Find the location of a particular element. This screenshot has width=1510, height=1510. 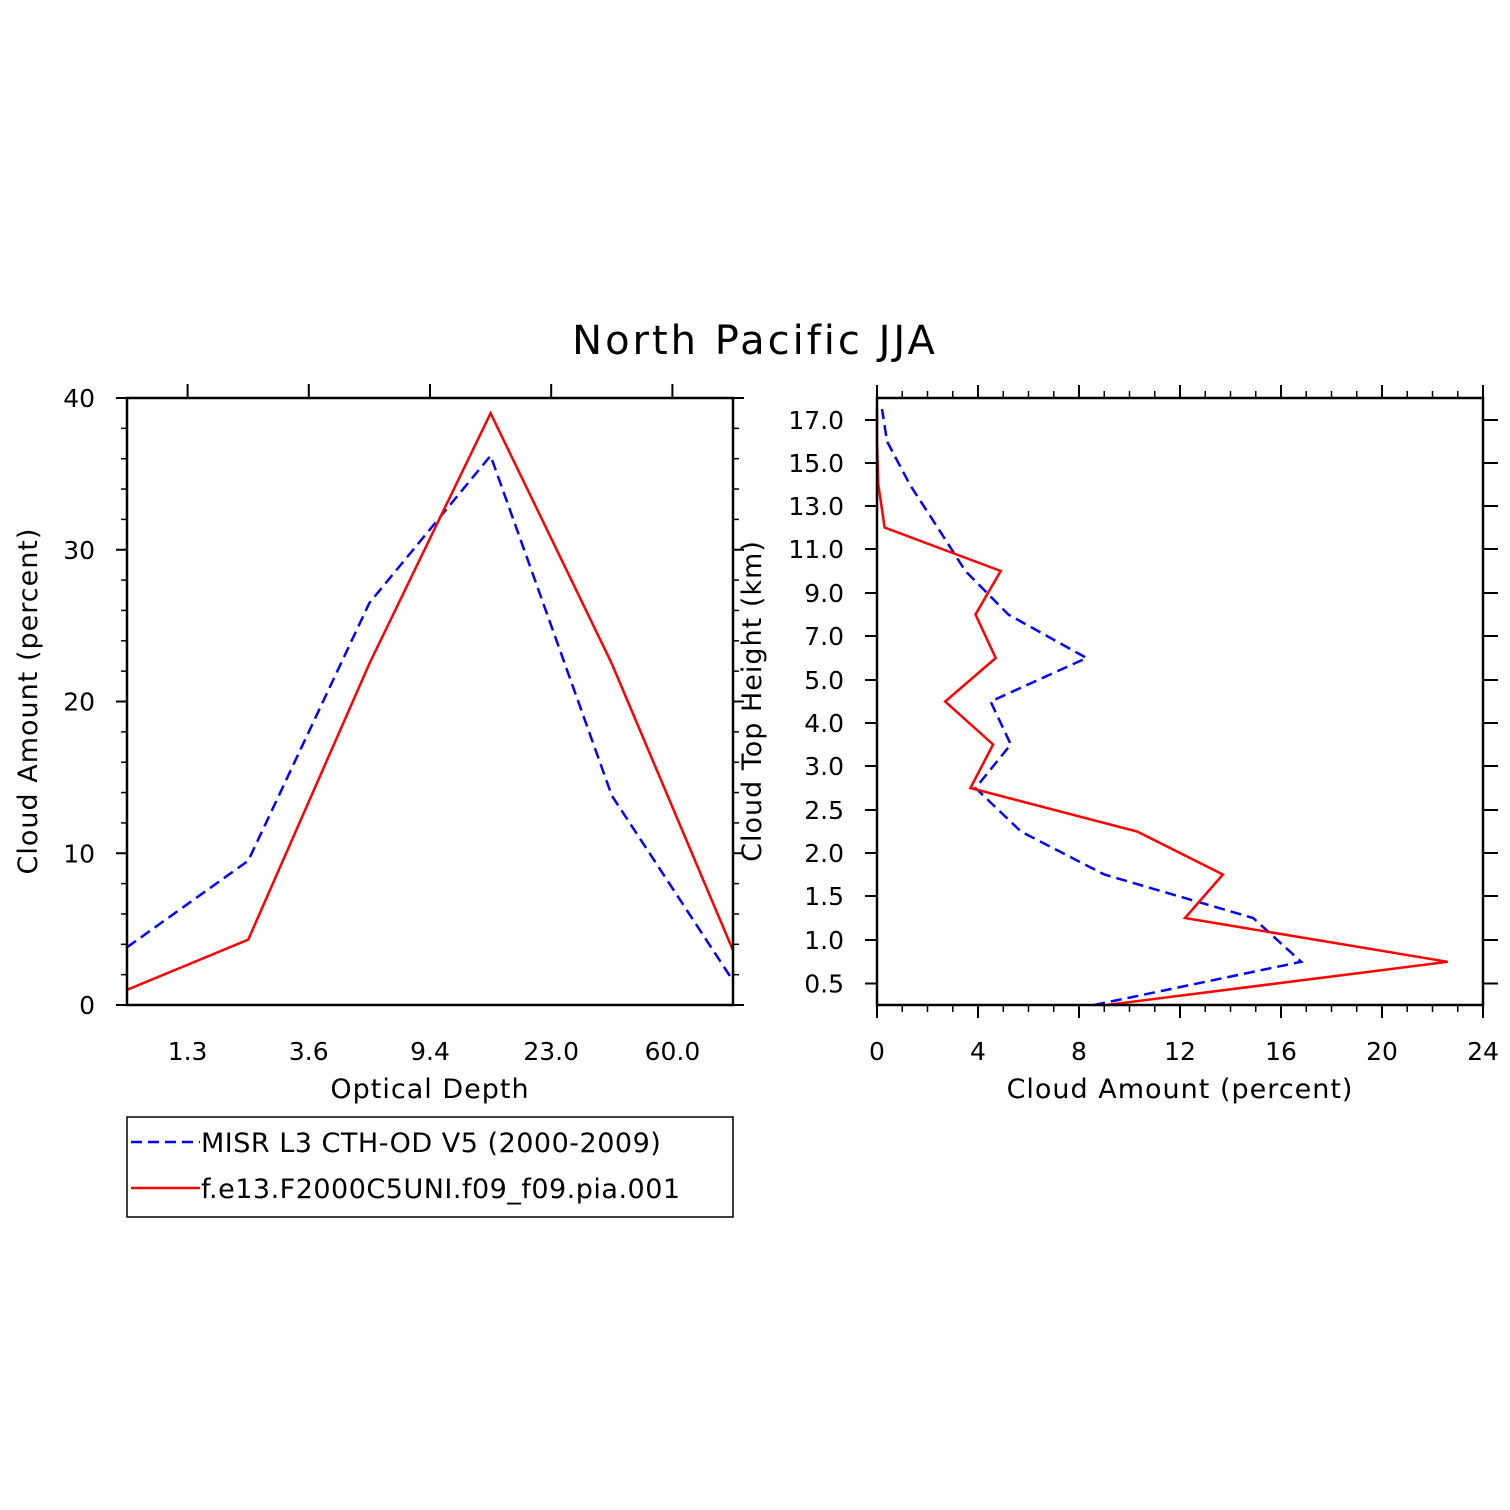

left-x-tick-label: 23.0 is located at coordinates (551, 1051).